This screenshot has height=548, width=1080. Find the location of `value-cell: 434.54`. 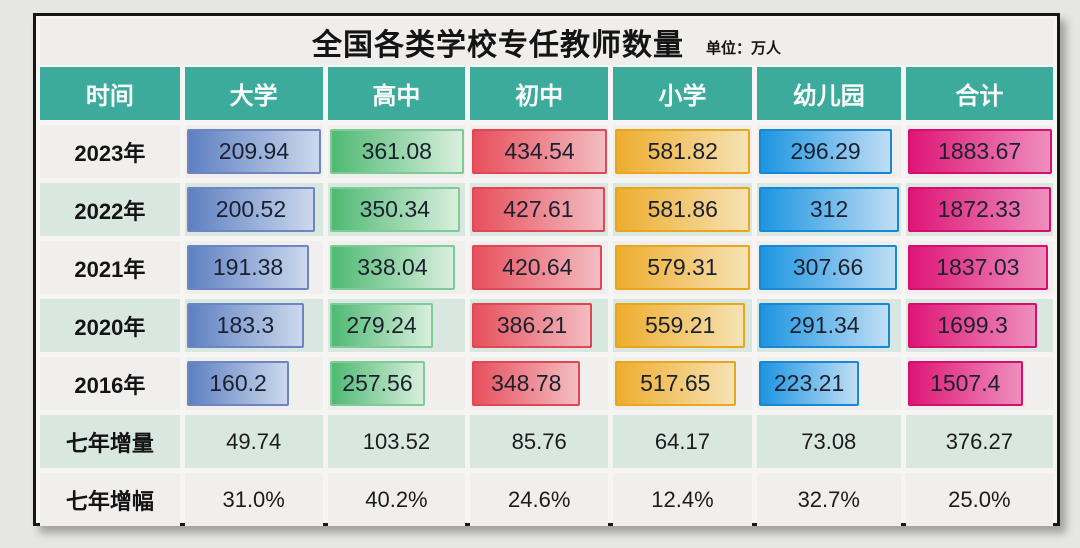

value-cell: 434.54 is located at coordinates (539, 151).